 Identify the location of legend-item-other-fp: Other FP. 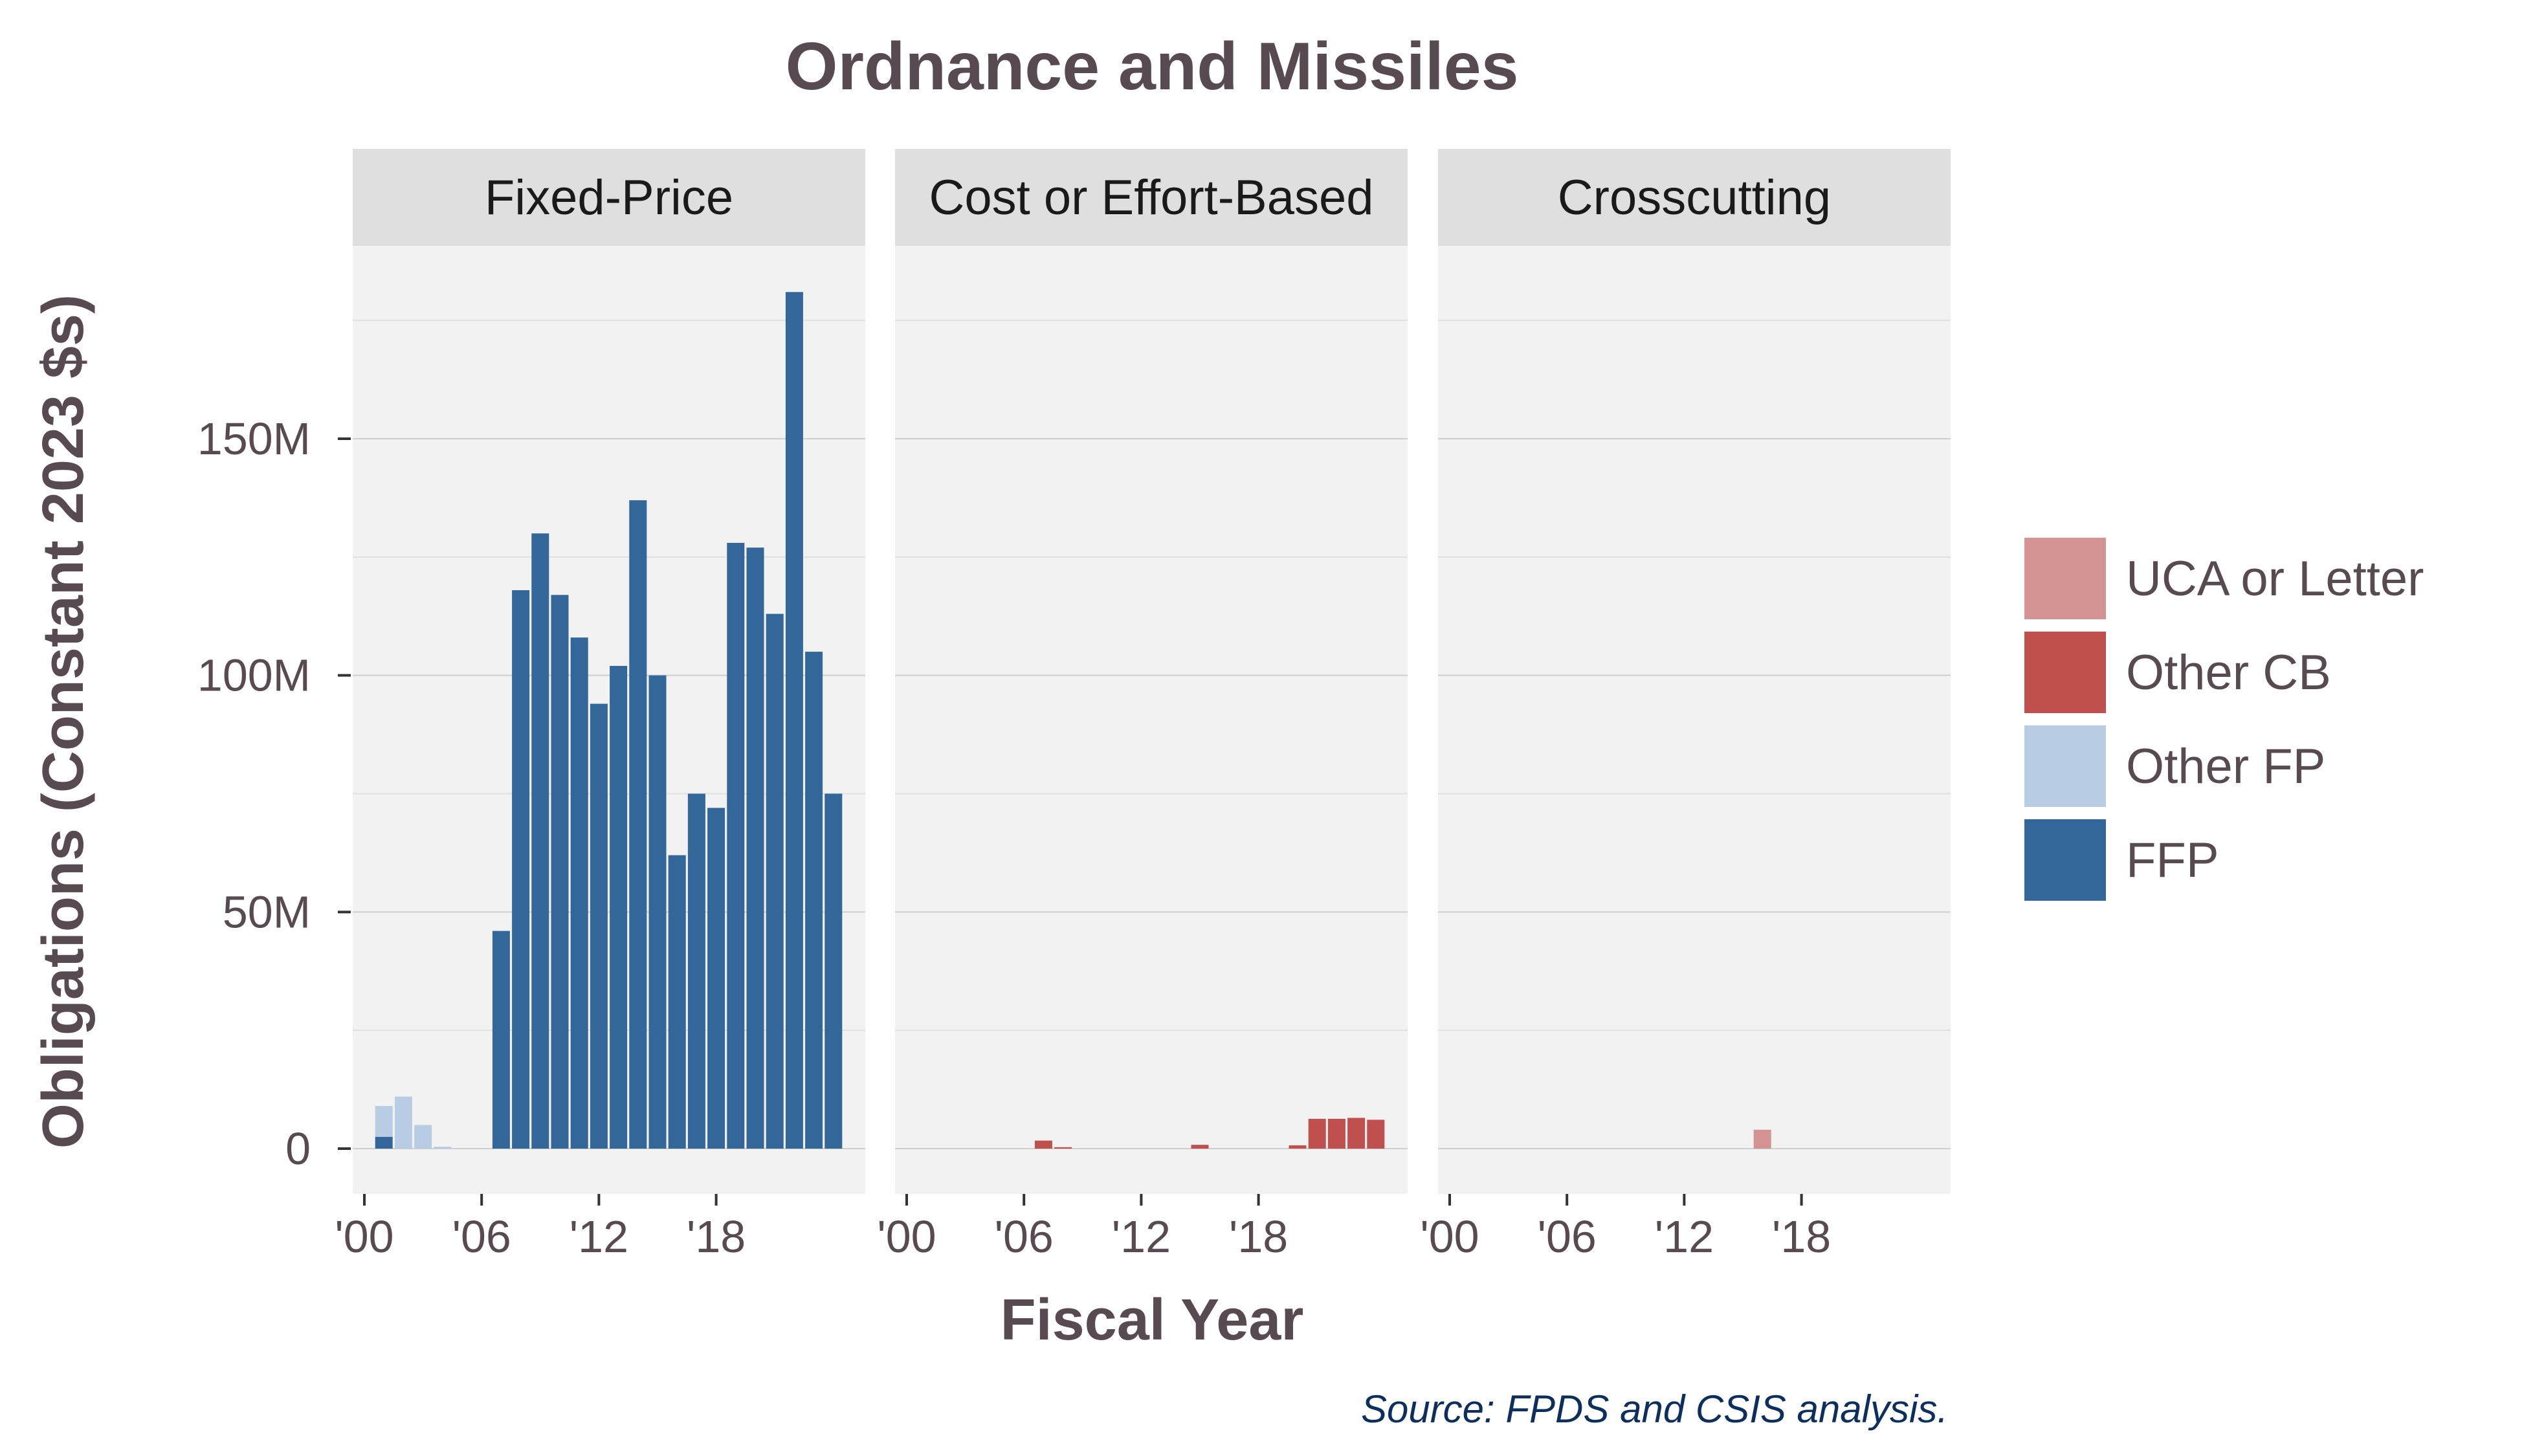
(2172, 766).